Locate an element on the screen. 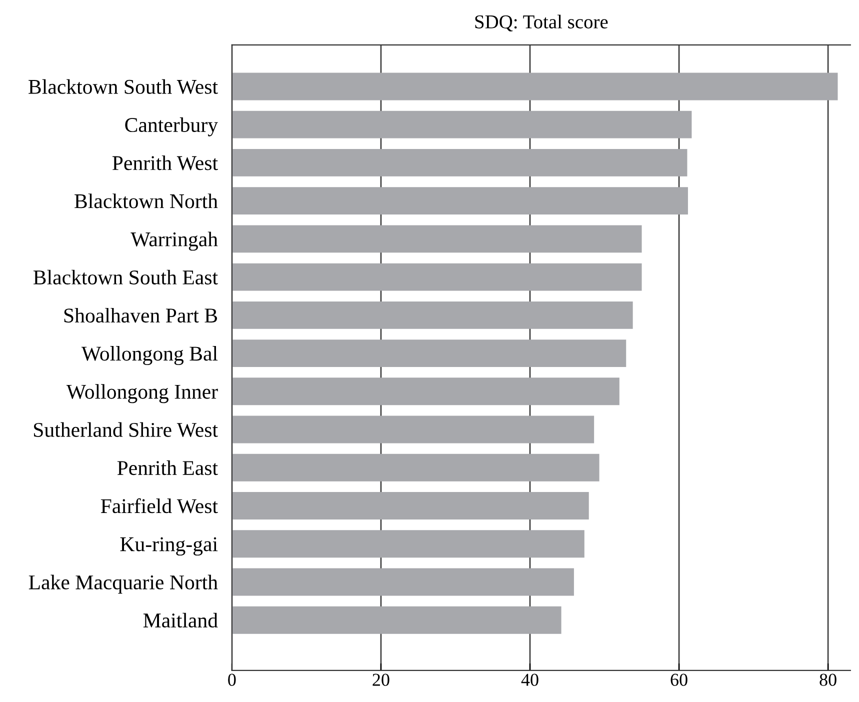 The width and height of the screenshot is (859, 702). y-tick-label: Fairfield West is located at coordinates (159, 506).